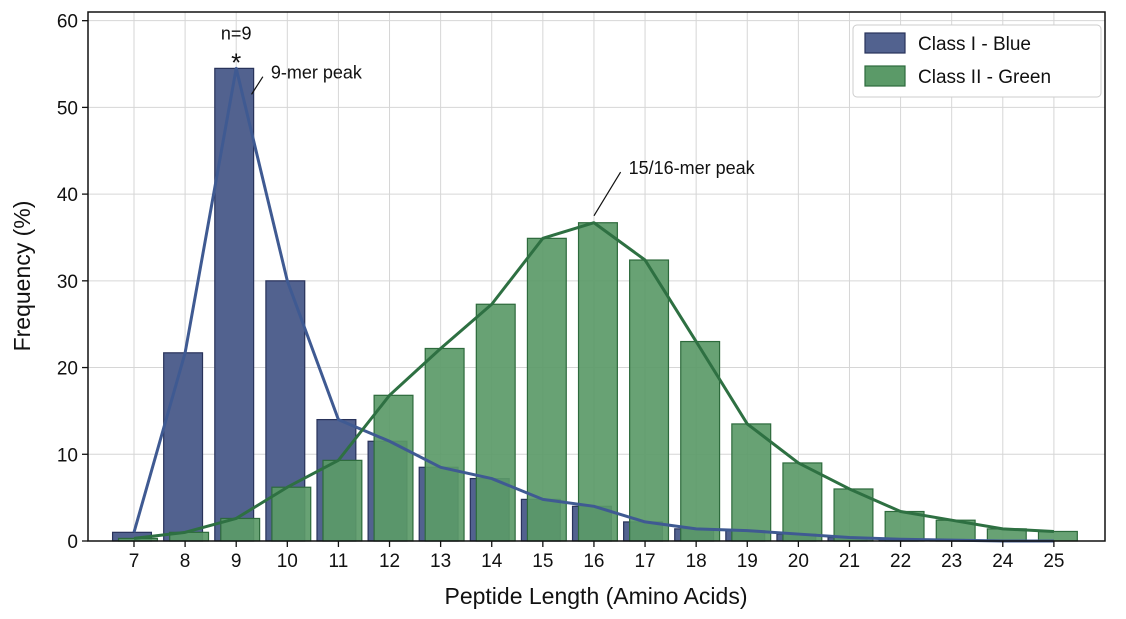  I want to click on y-ticks: 0 10 20 30 40 50 60, so click(72, 282).